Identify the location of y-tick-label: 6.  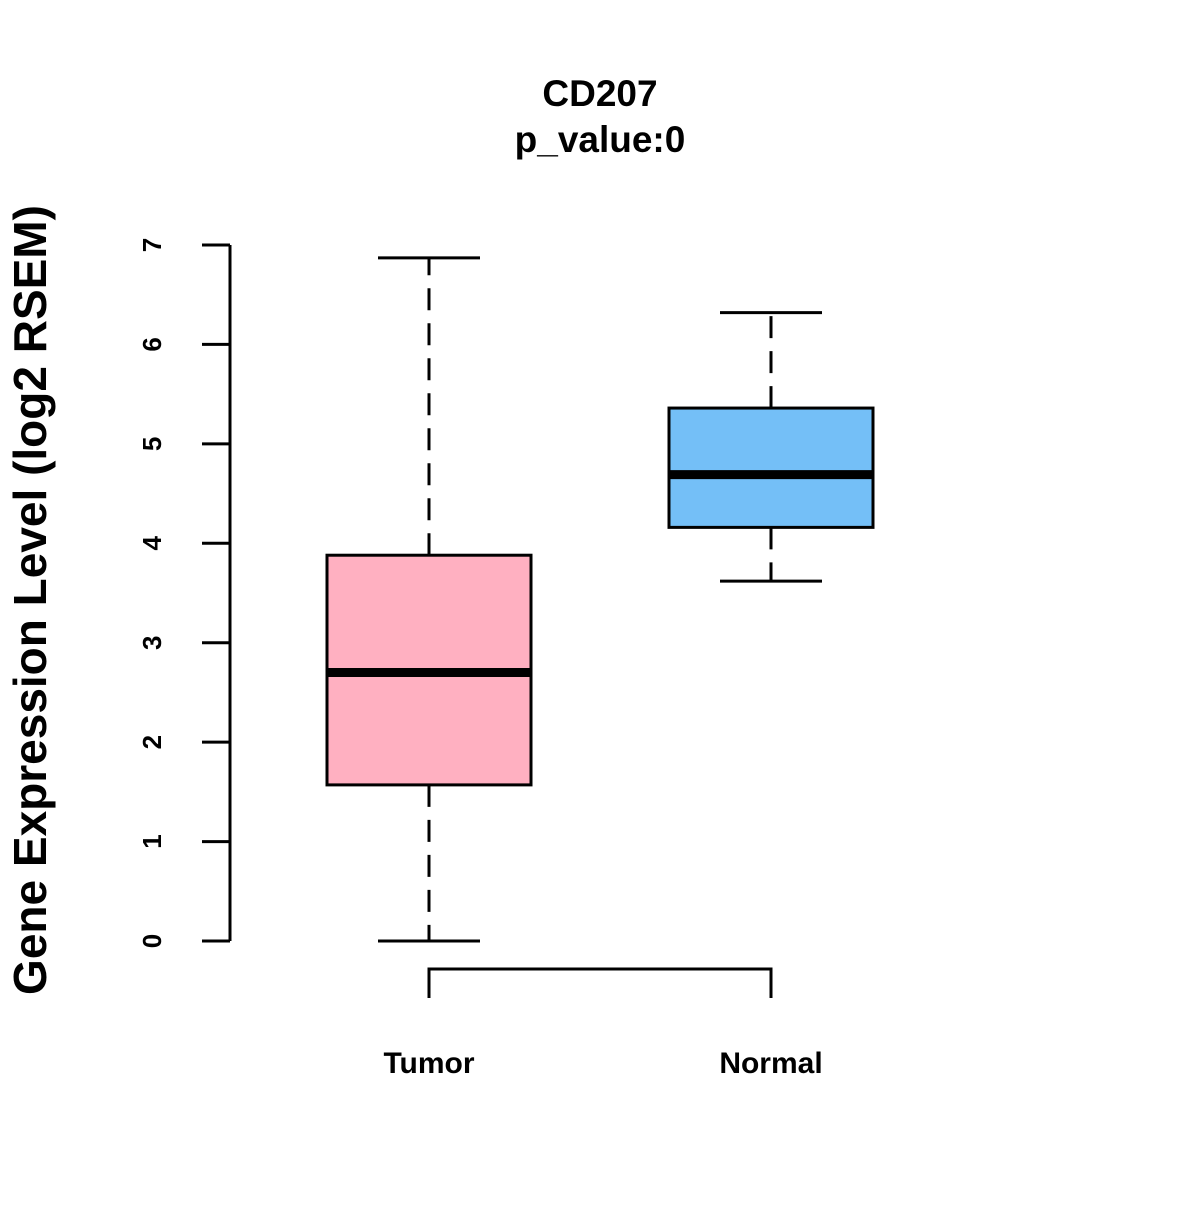
(152, 344).